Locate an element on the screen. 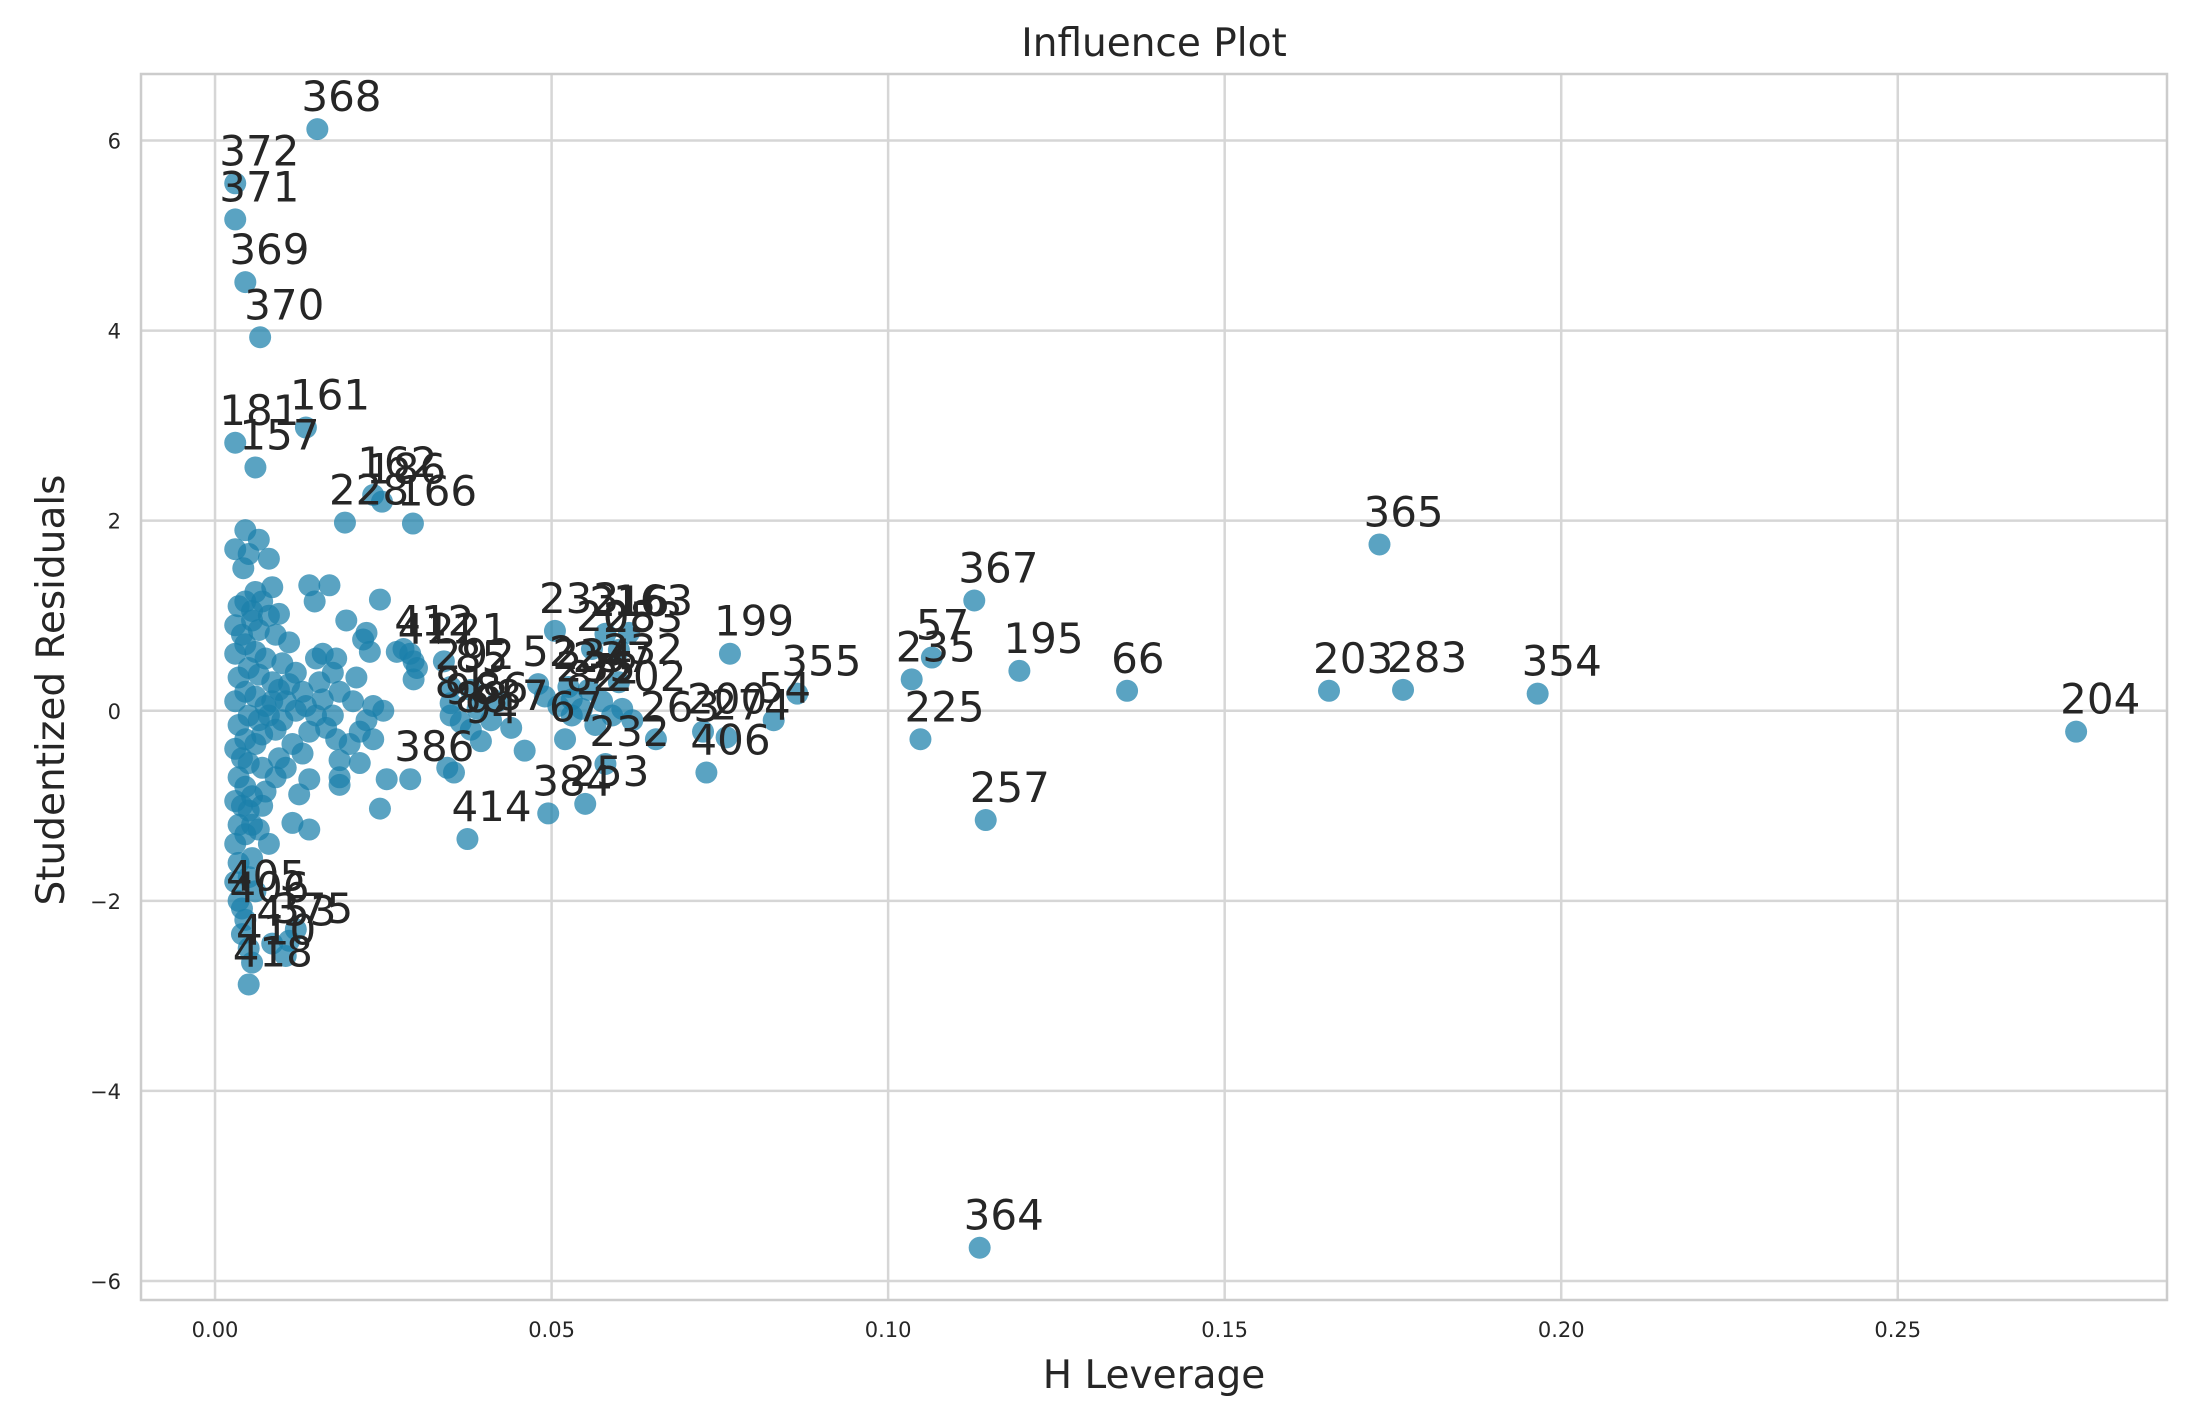 This screenshot has width=2210, height=1402. y-axis-ticks: 6 4 2 0 −2 −4 −6 is located at coordinates (105, 712).